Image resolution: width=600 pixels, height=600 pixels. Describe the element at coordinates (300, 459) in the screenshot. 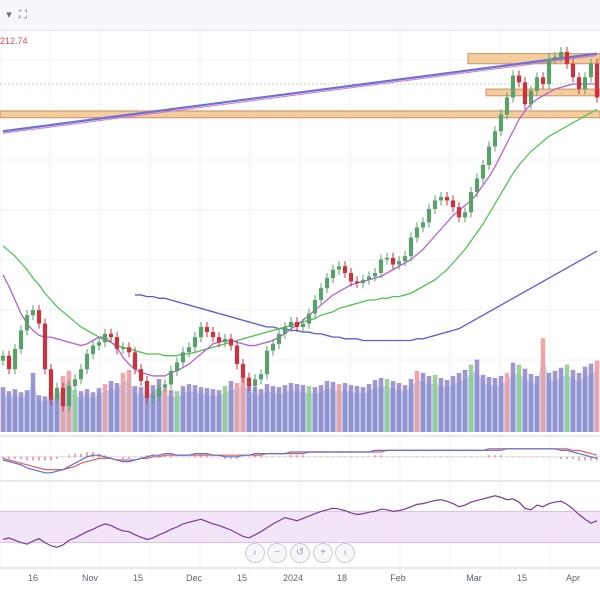

I see `macd-signal-line` at that location.